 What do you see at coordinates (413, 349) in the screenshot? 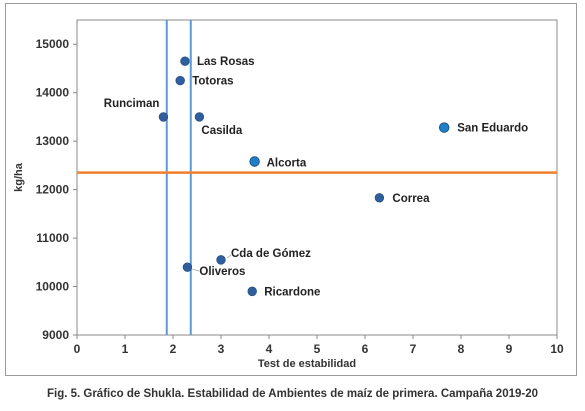
I see `x-tick-label: 7` at bounding box center [413, 349].